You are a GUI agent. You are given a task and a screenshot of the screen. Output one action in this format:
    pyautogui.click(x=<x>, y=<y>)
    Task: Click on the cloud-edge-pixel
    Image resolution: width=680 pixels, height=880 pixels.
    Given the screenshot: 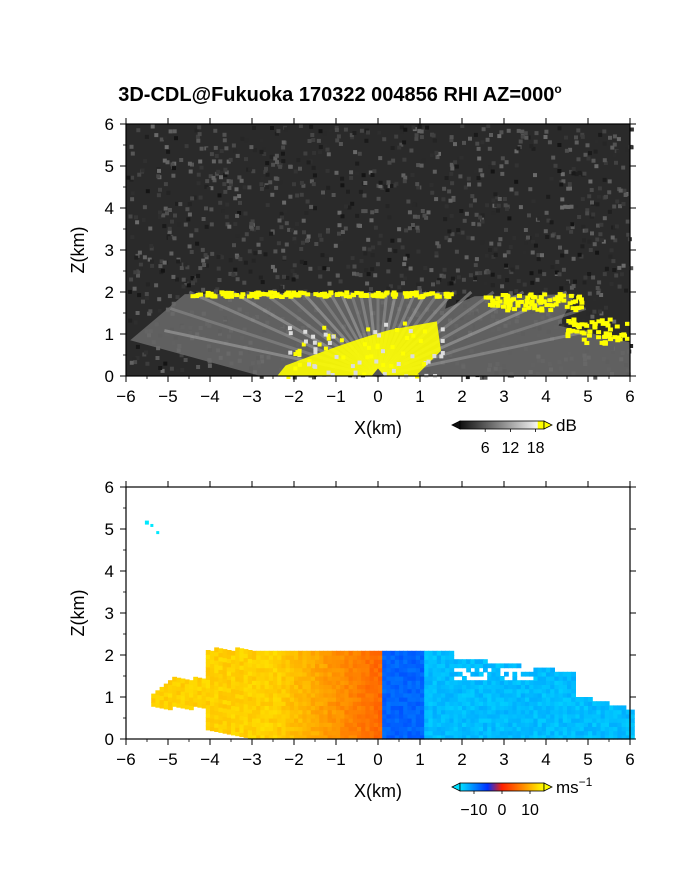 What is the action you would take?
    pyautogui.click(x=592, y=322)
    